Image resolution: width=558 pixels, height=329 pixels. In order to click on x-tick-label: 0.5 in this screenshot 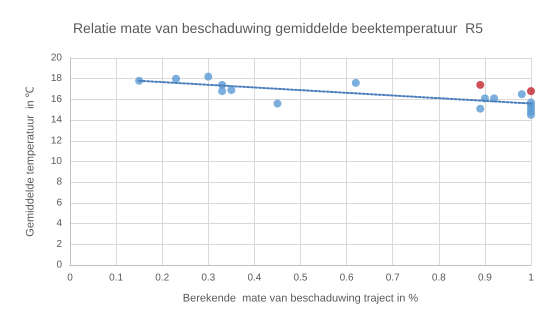, I will do `click(301, 278)`.